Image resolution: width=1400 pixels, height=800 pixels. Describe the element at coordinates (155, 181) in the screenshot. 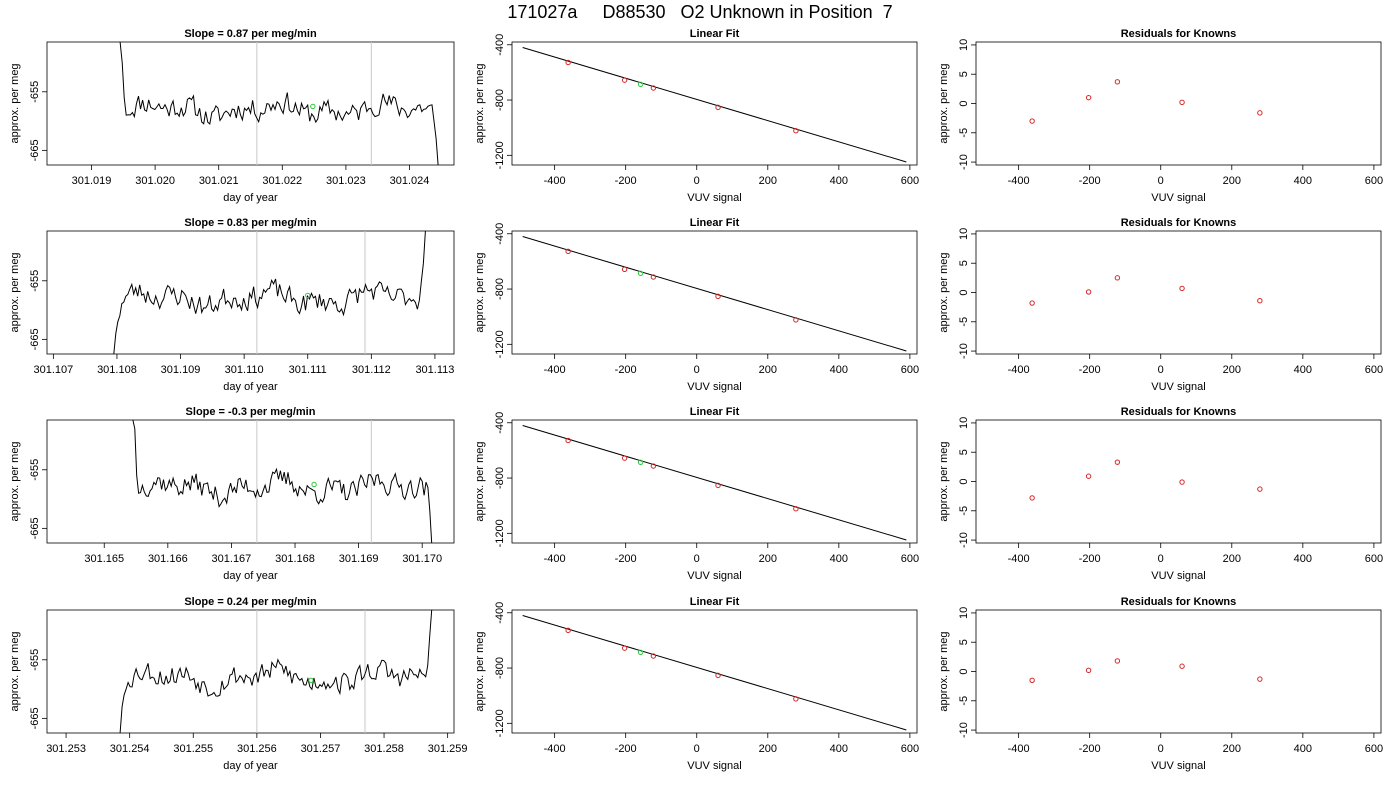

I see `x-tick-label: 301.020` at that location.